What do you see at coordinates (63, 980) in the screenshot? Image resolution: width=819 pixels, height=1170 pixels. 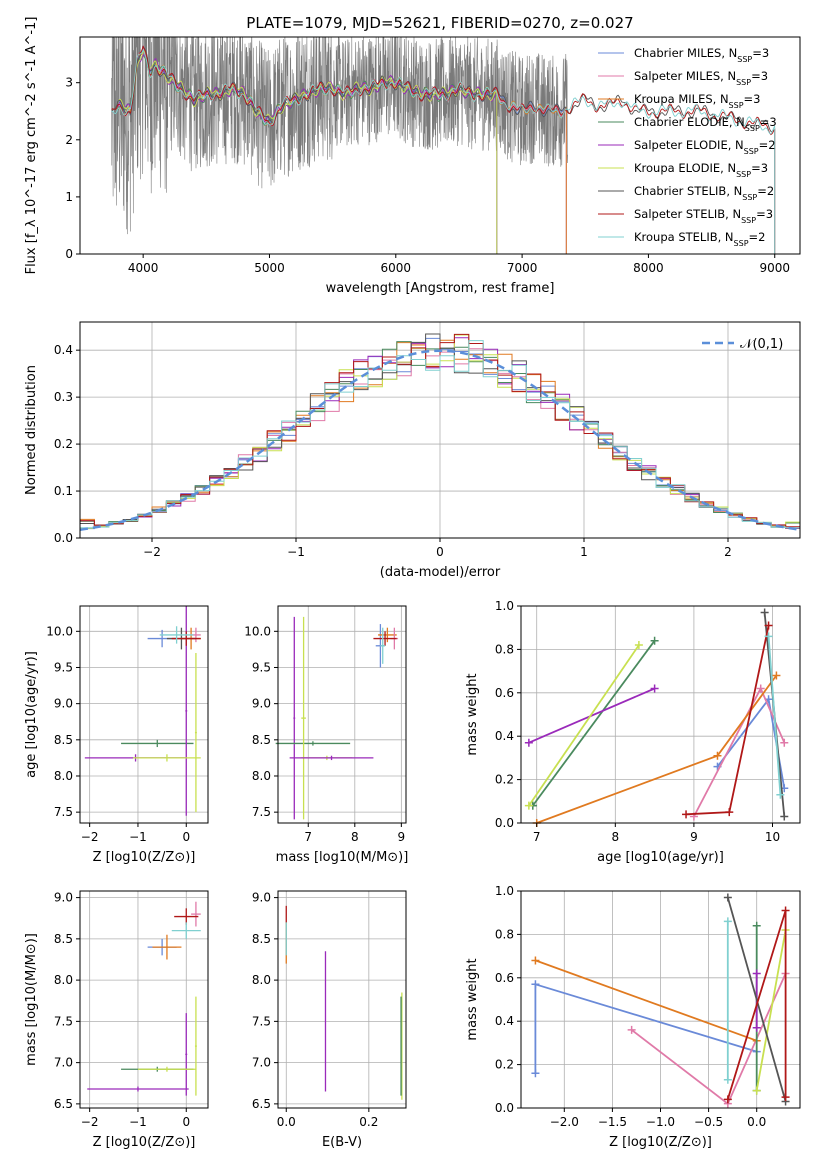 I see `mass-vs-Z-ytick-label-3: 8.0` at bounding box center [63, 980].